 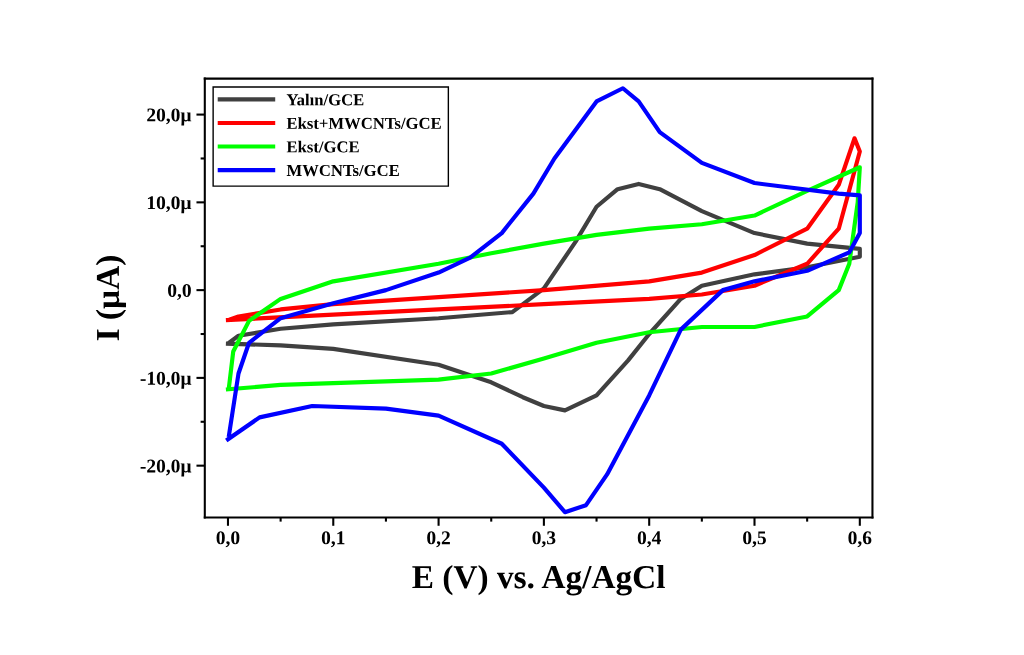 I want to click on x-tick-label: 0,3, so click(x=544, y=539).